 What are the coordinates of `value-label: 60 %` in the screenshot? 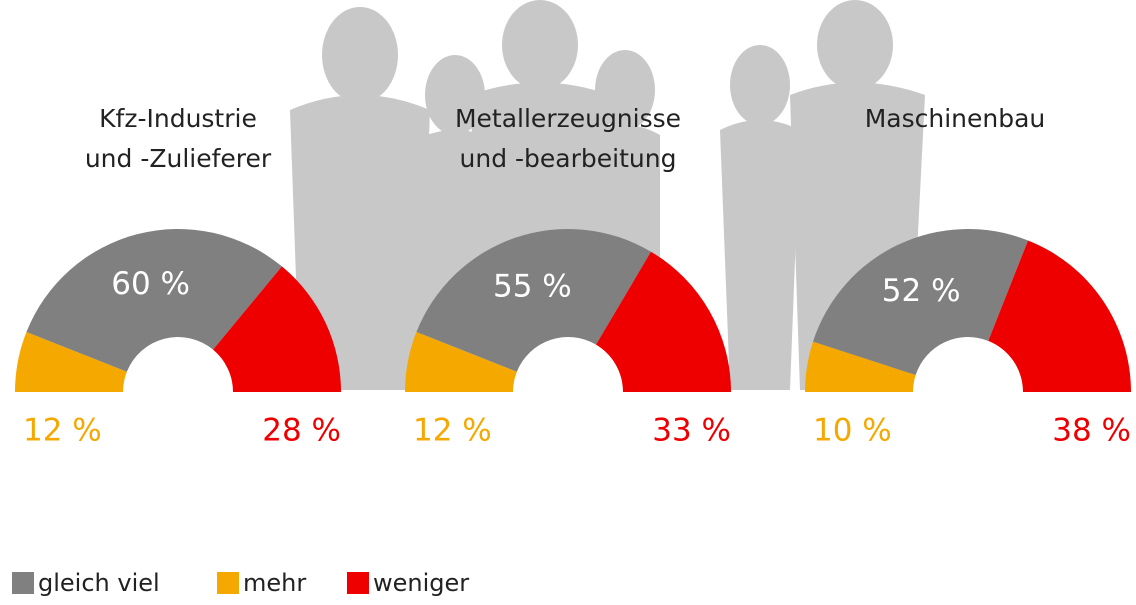 It's located at (150, 284).